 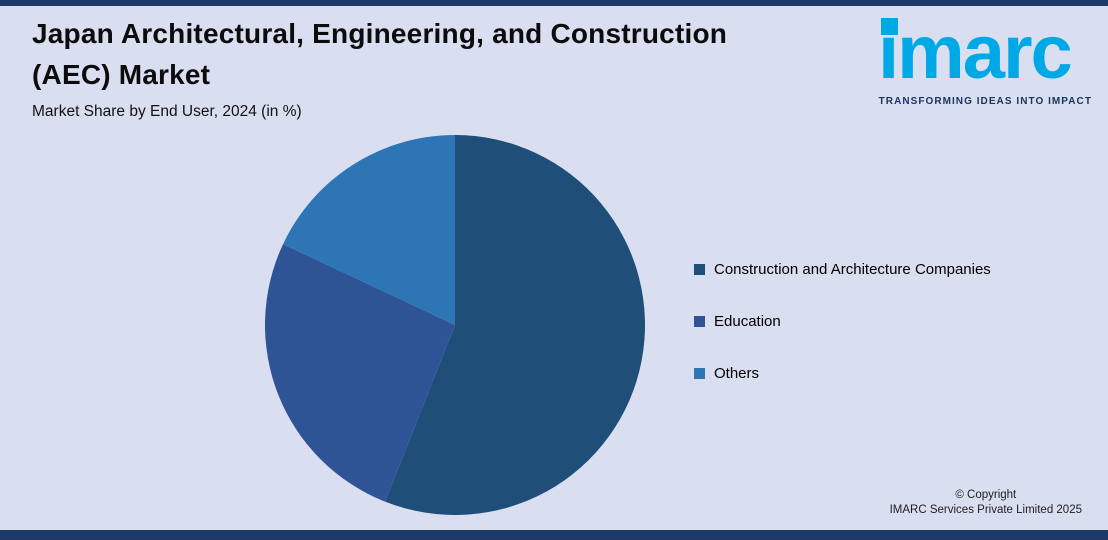 What do you see at coordinates (852, 269) in the screenshot?
I see `legend-label: Construction and Architecture Companies` at bounding box center [852, 269].